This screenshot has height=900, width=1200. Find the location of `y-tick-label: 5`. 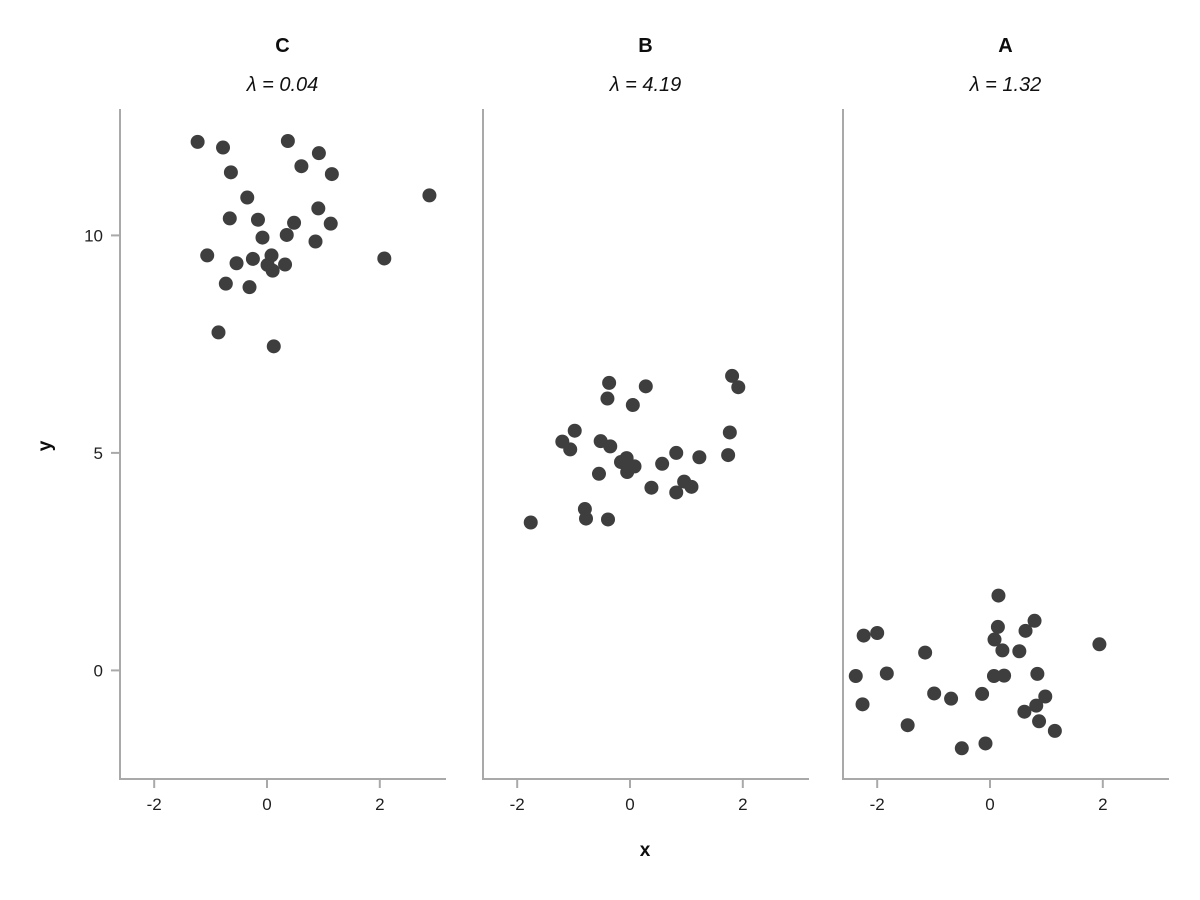

y-tick-label: 5 is located at coordinates (98, 453).